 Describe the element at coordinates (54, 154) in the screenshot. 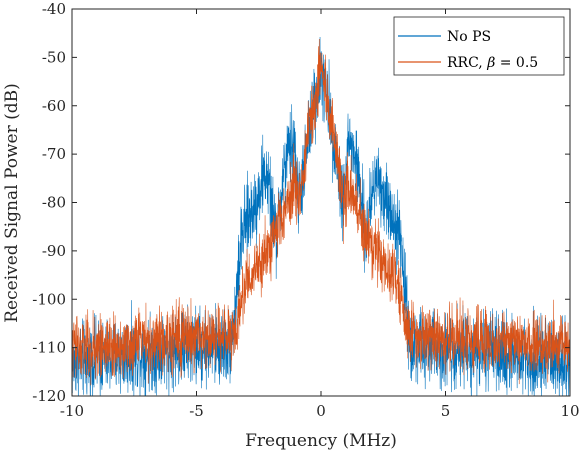

I see `y-tick-label: -70` at that location.